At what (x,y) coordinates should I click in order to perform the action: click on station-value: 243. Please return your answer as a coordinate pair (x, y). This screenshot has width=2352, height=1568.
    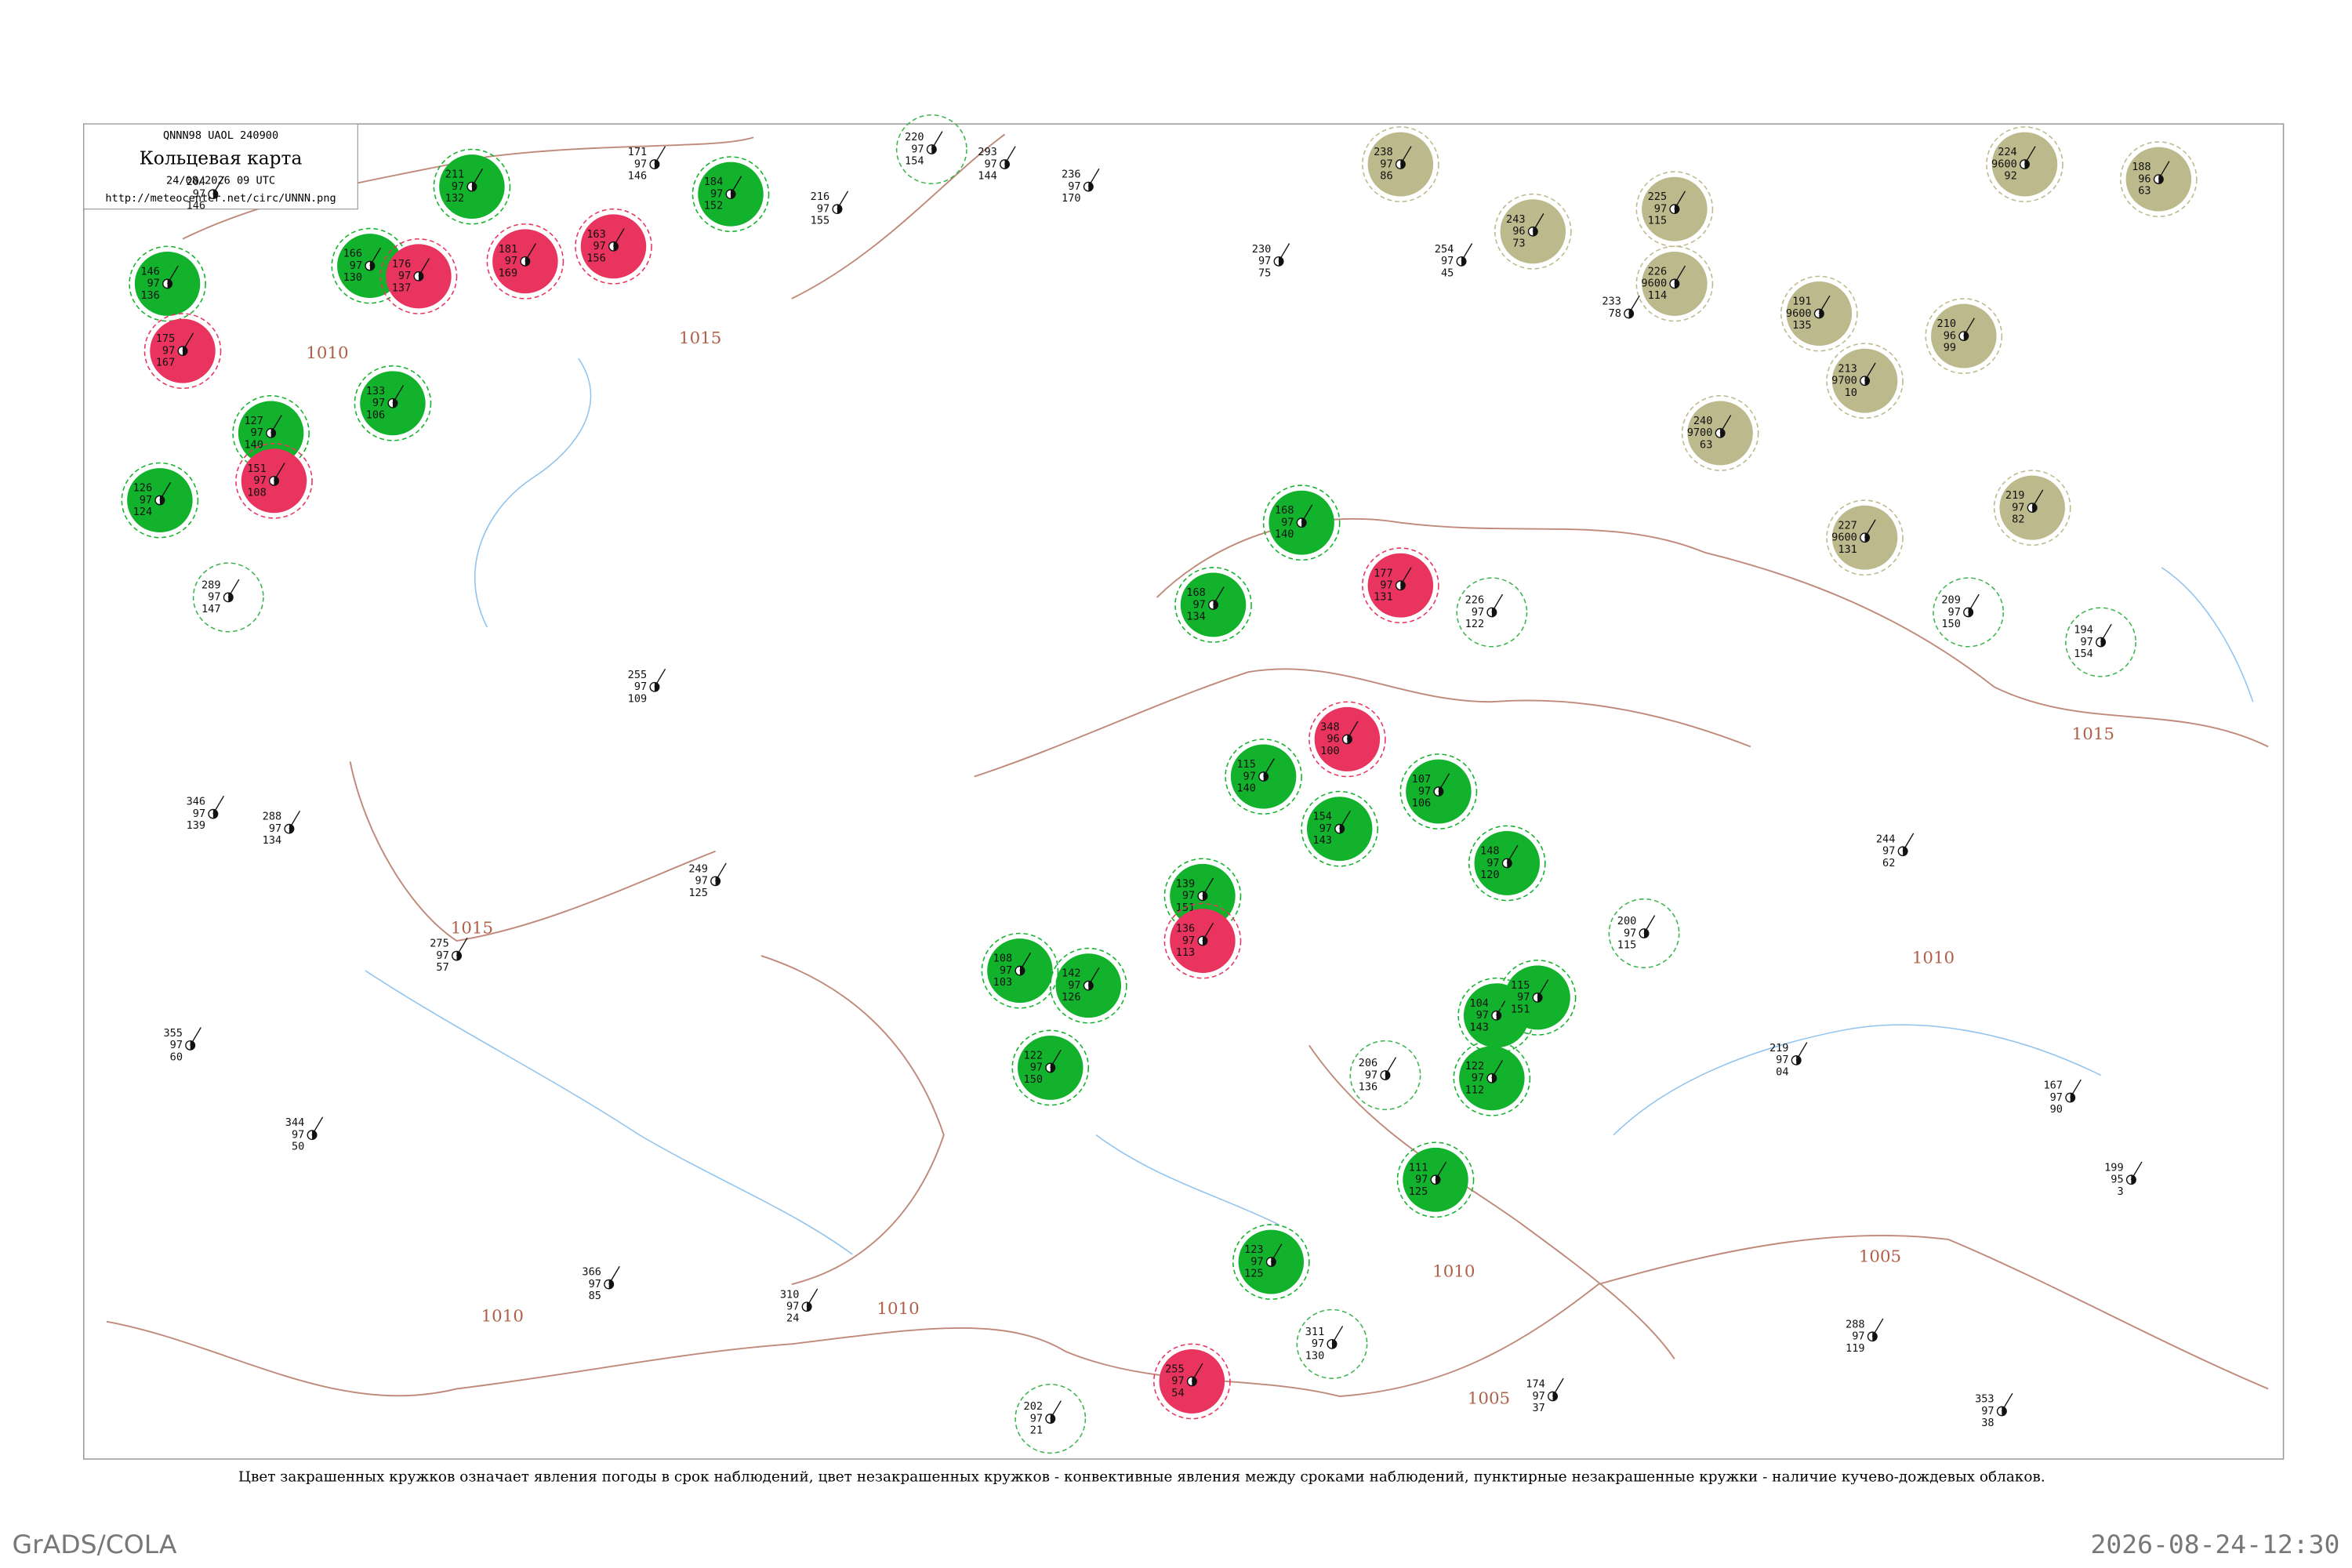
    Looking at the image, I should click on (1516, 220).